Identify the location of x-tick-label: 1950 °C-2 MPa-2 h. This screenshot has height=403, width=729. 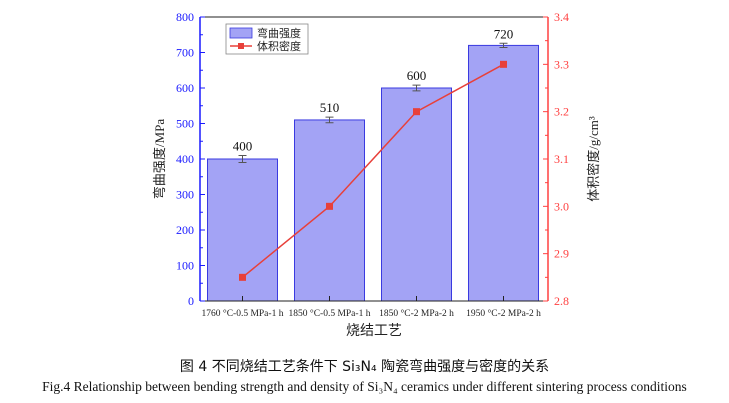
(503, 313).